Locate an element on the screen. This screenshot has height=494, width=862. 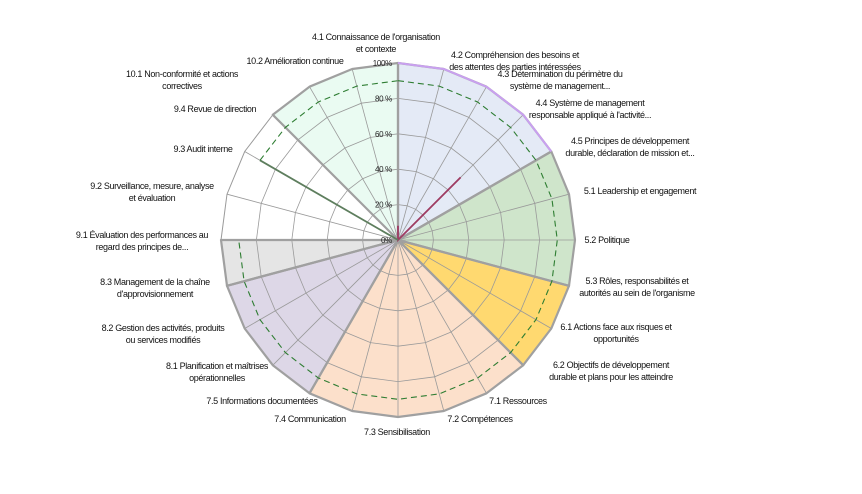
radial-tick-label: 80 % is located at coordinates (383, 98).